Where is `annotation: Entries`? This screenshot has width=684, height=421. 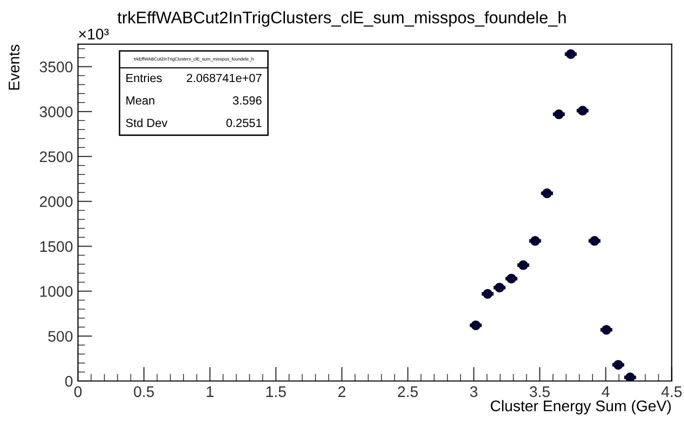 annotation: Entries is located at coordinates (144, 78).